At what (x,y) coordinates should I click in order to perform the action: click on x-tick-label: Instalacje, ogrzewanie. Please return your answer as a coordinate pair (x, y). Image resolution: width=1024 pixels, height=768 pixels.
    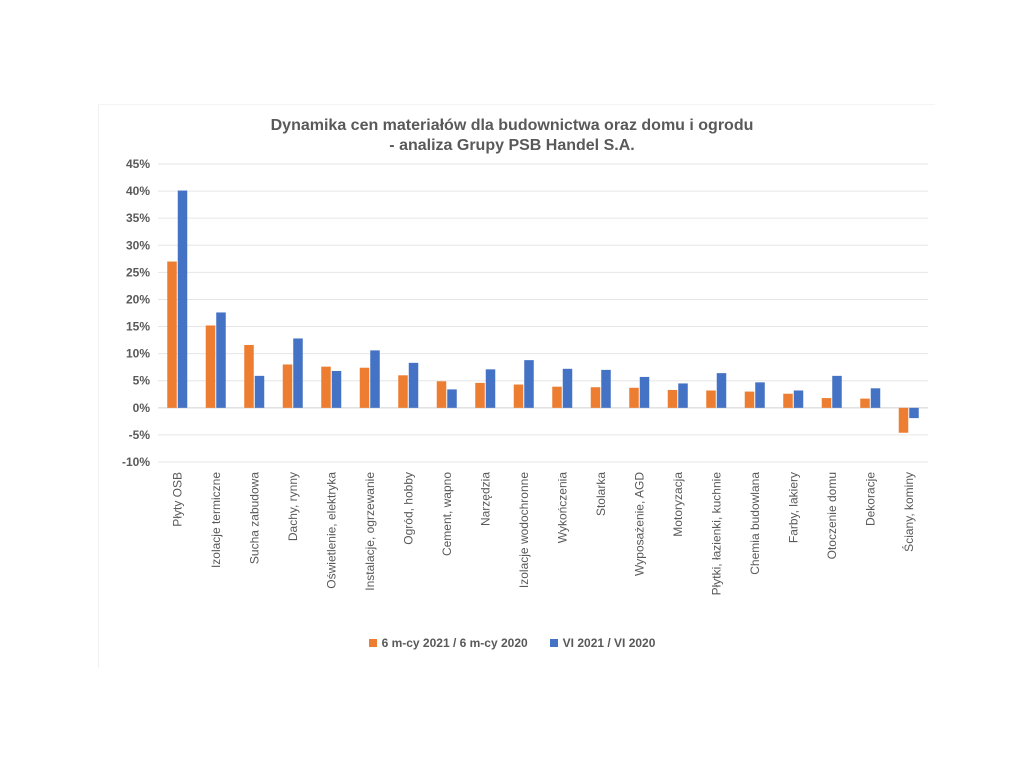
    Looking at the image, I should click on (370, 531).